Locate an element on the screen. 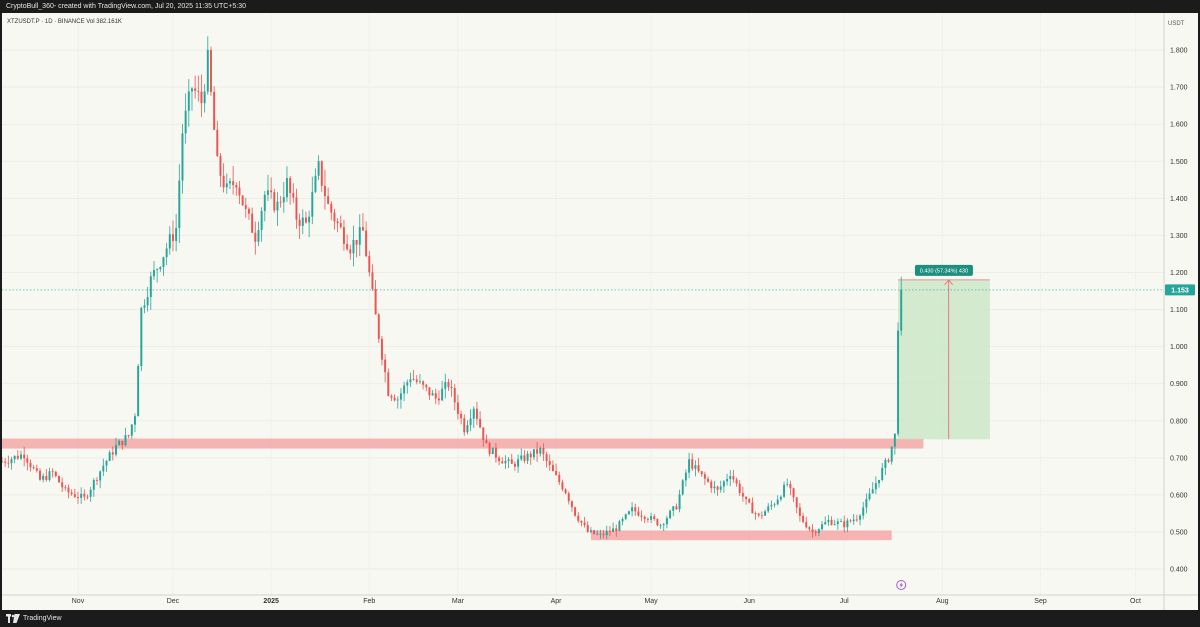 Image resolution: width=1200 pixels, height=627 pixels. target-box is located at coordinates (944, 359).